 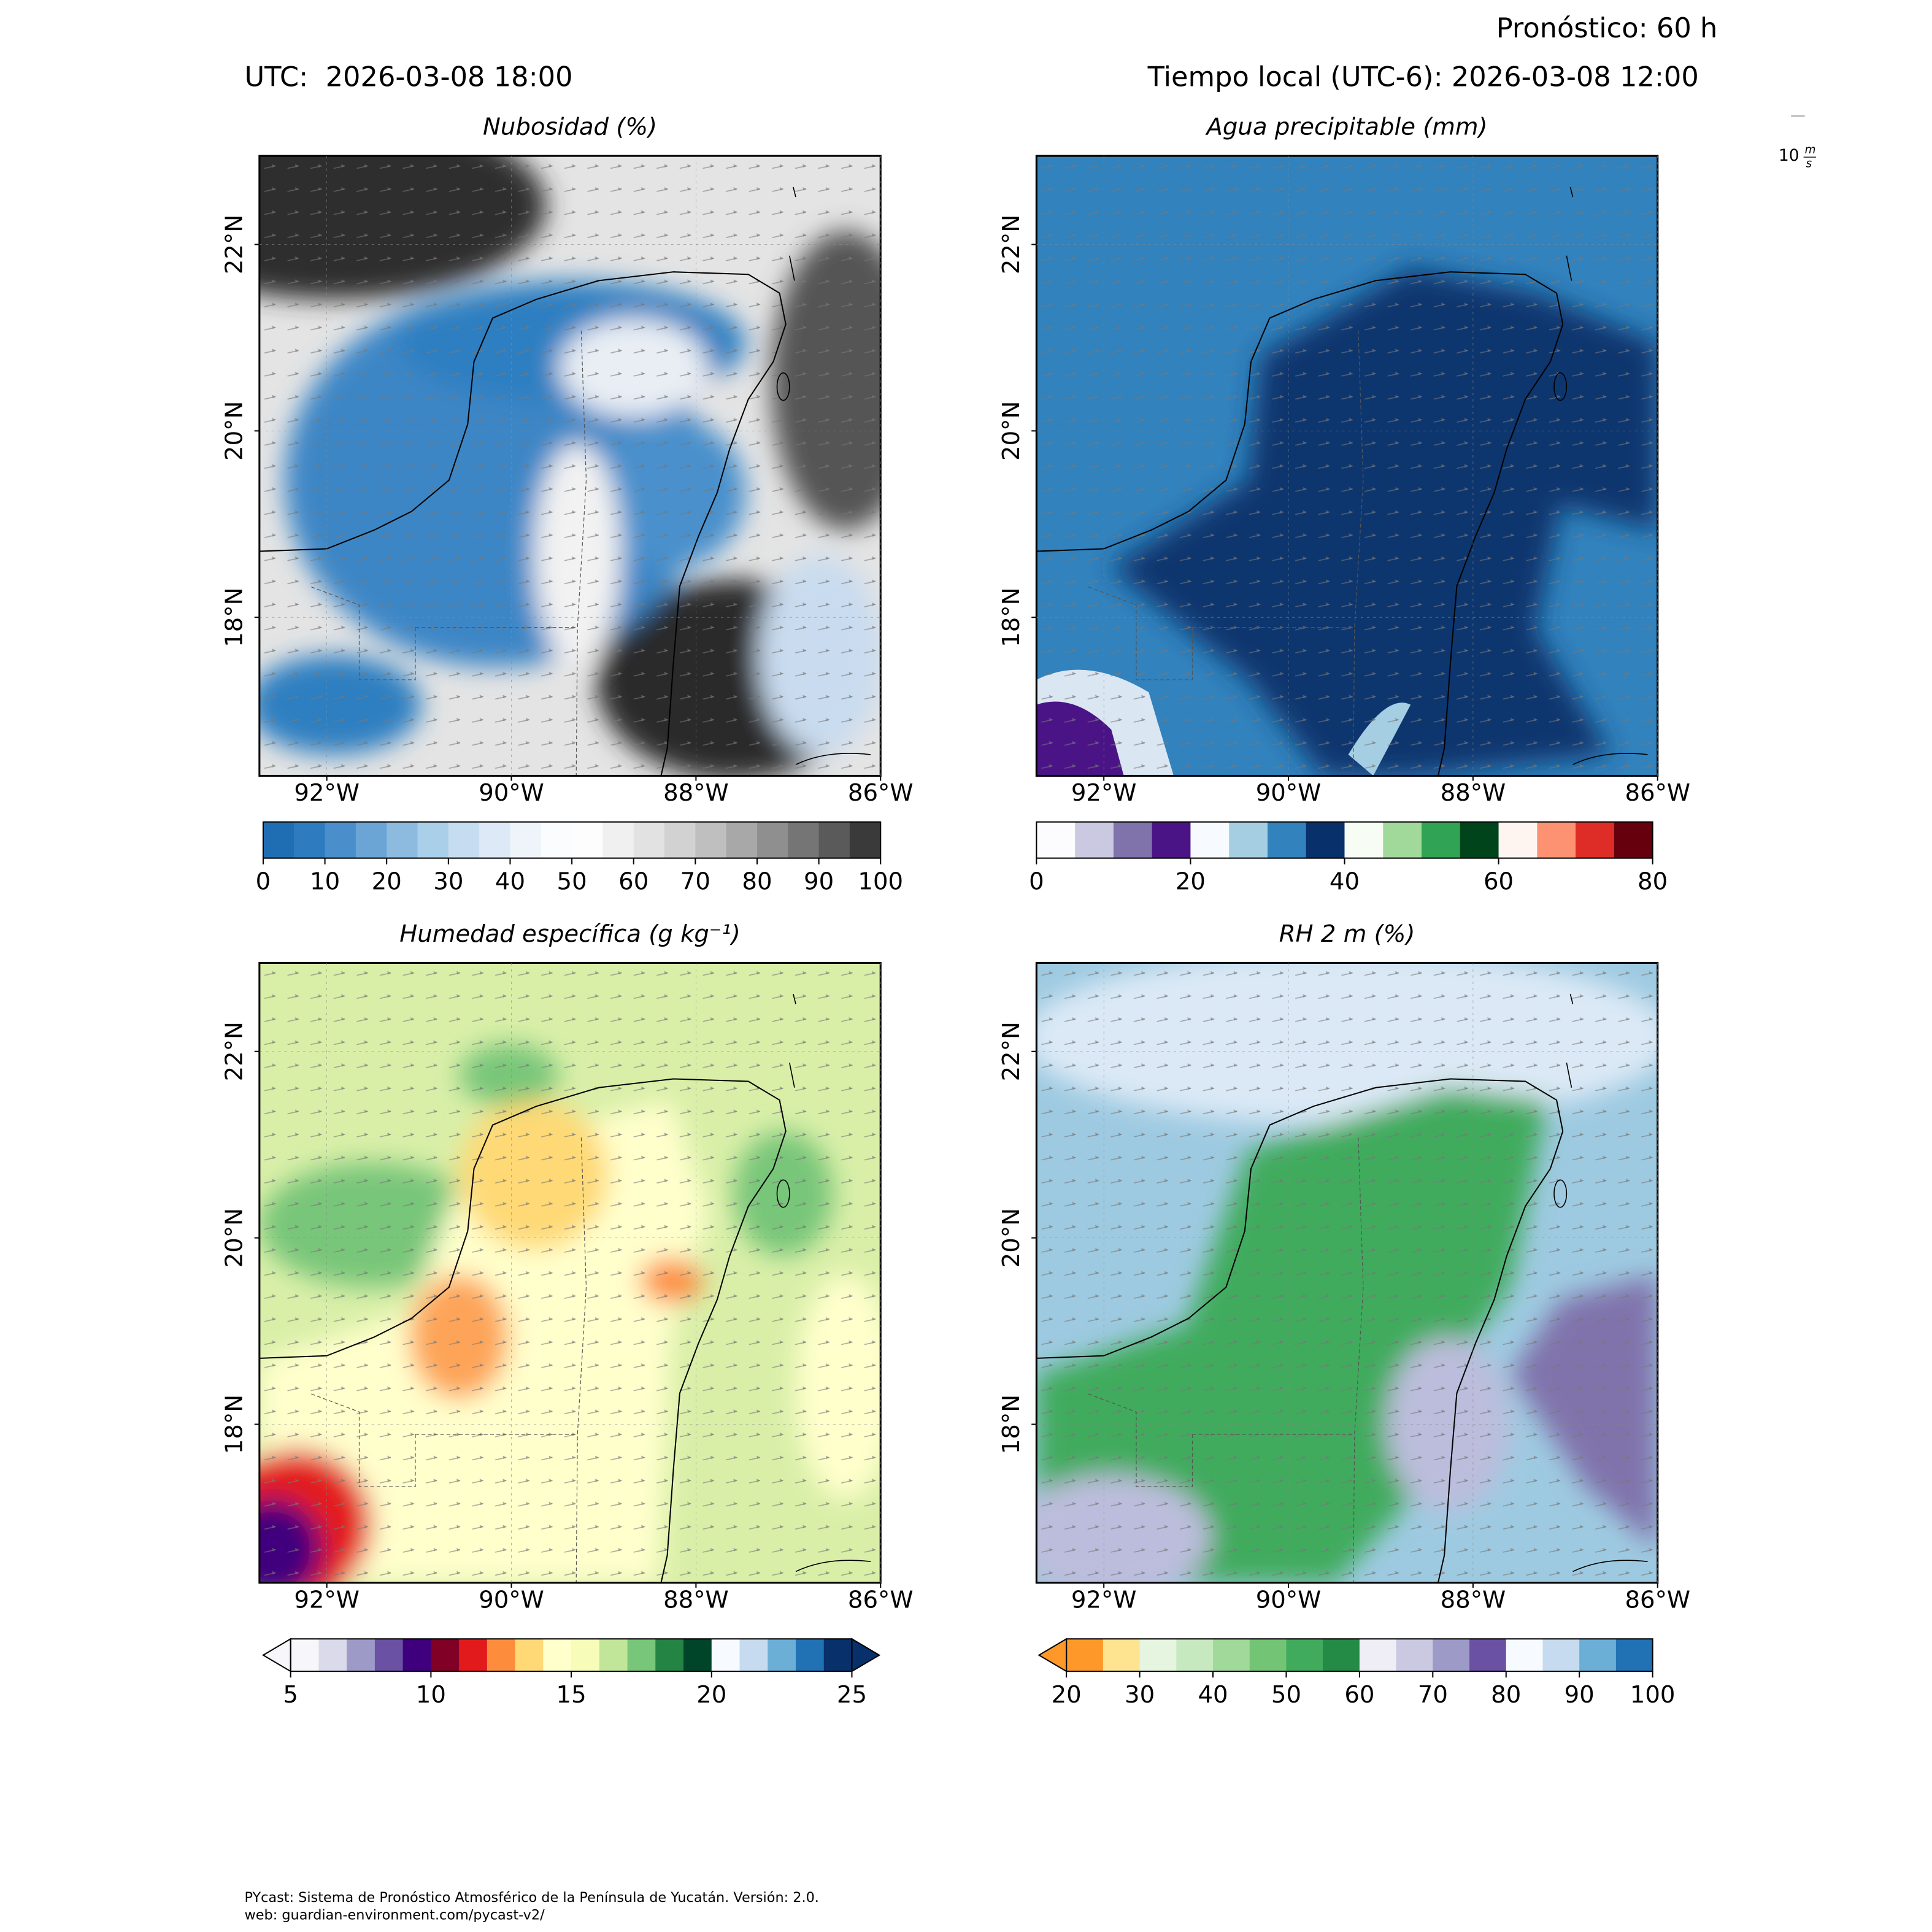 What do you see at coordinates (570, 127) in the screenshot?
I see `panel-title: Nubosidad (%)` at bounding box center [570, 127].